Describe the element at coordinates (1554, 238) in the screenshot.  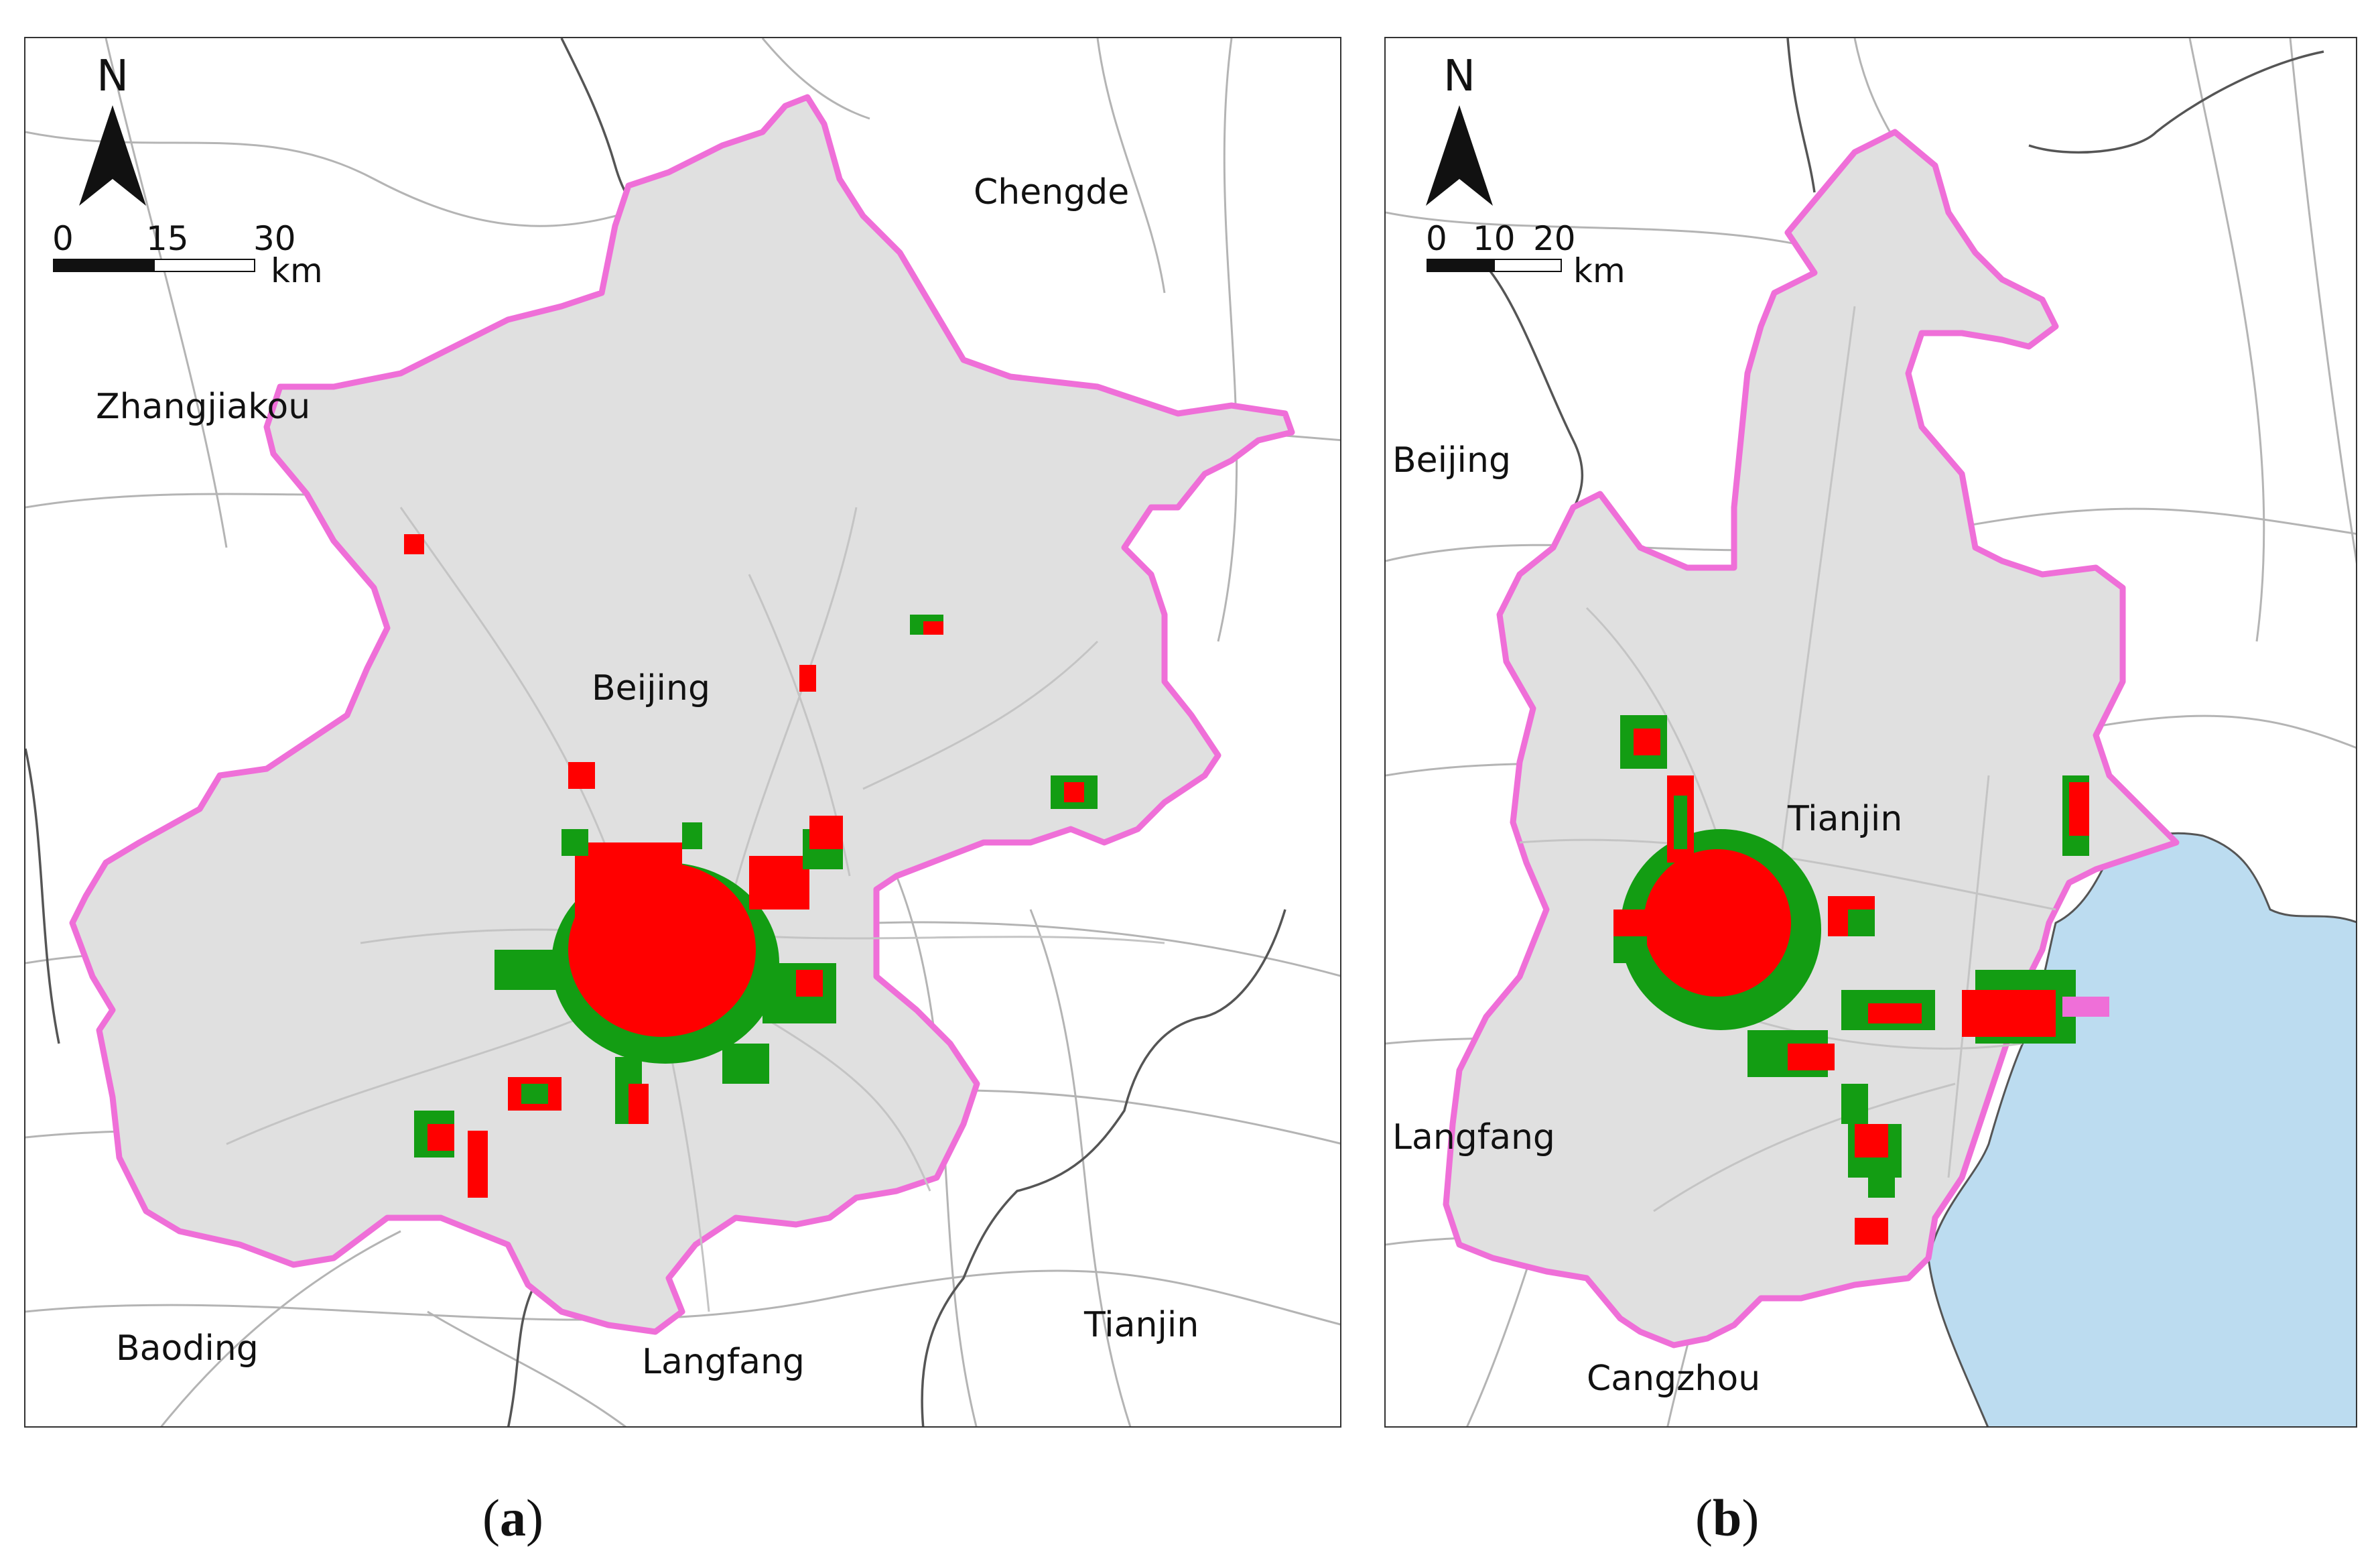
I see `scale-tick-20: 20` at that location.